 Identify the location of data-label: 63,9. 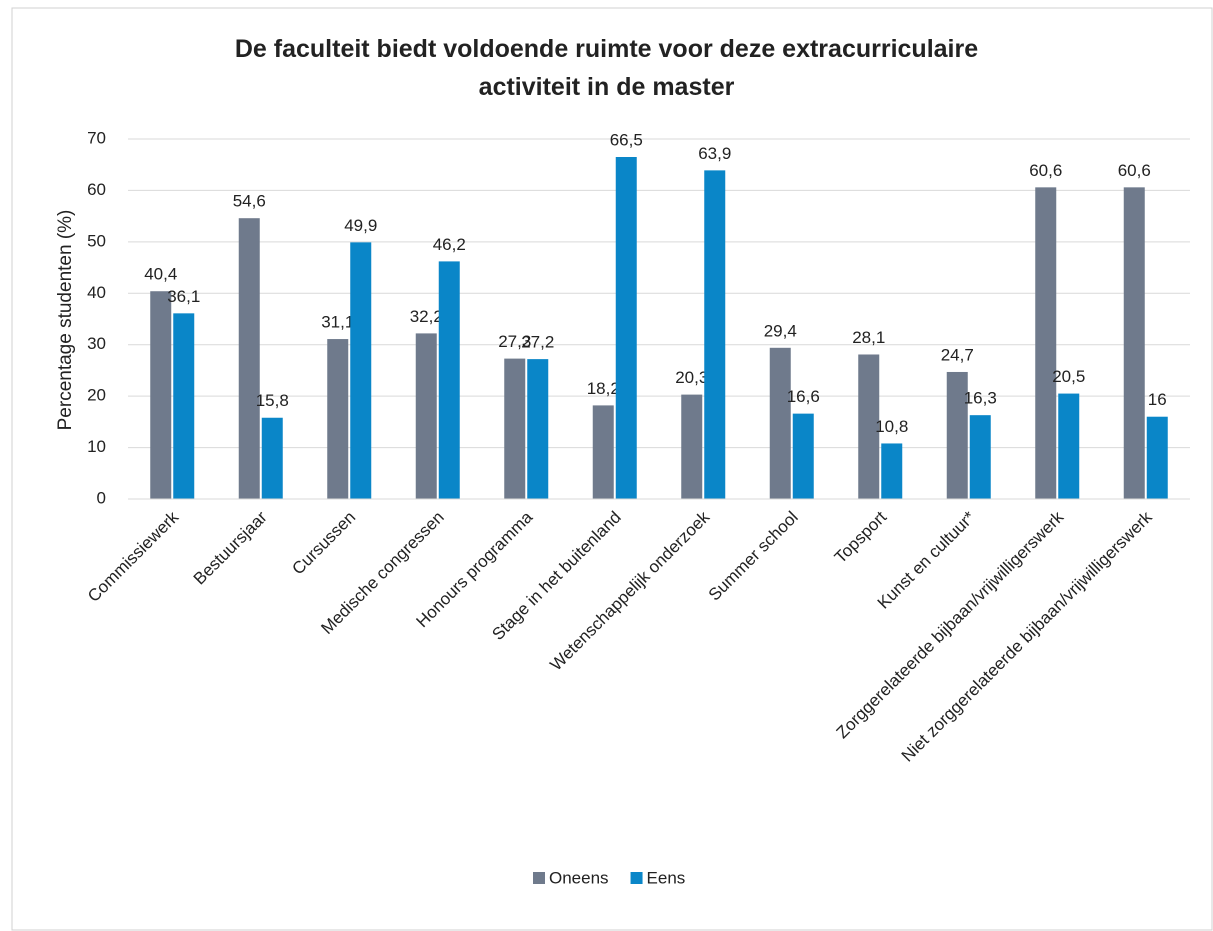
(714, 153).